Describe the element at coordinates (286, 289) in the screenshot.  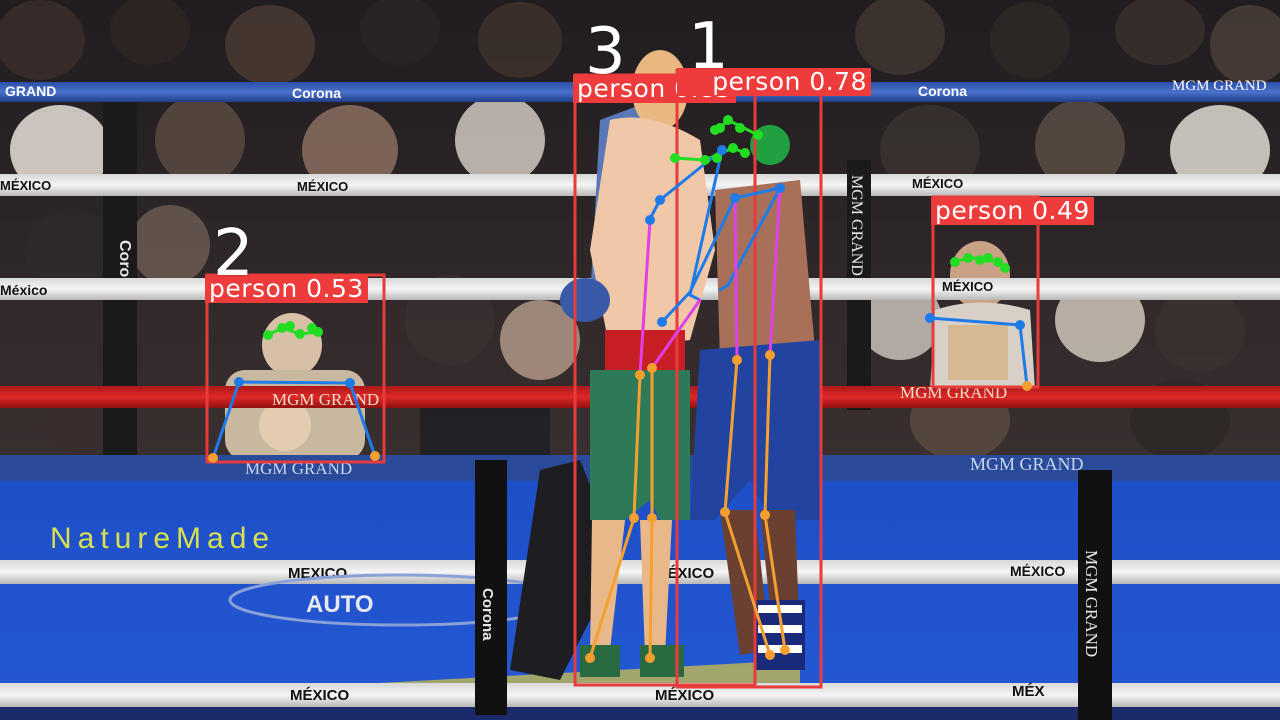
I see `detection-label-2: person 0.53` at that location.